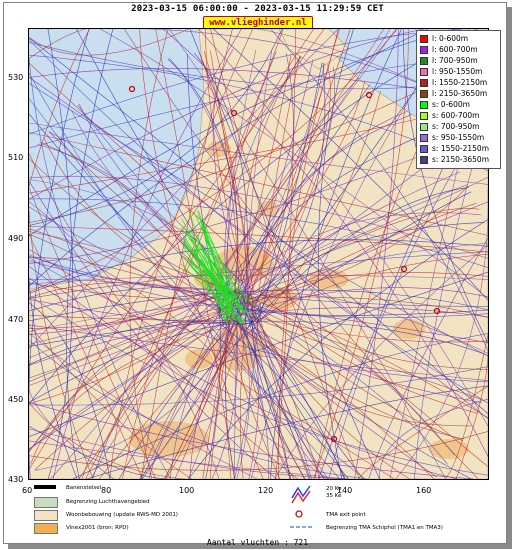 This screenshot has width=515, height=550. Describe the element at coordinates (16, 399) in the screenshot. I see `y-tick-450: 450` at that location.